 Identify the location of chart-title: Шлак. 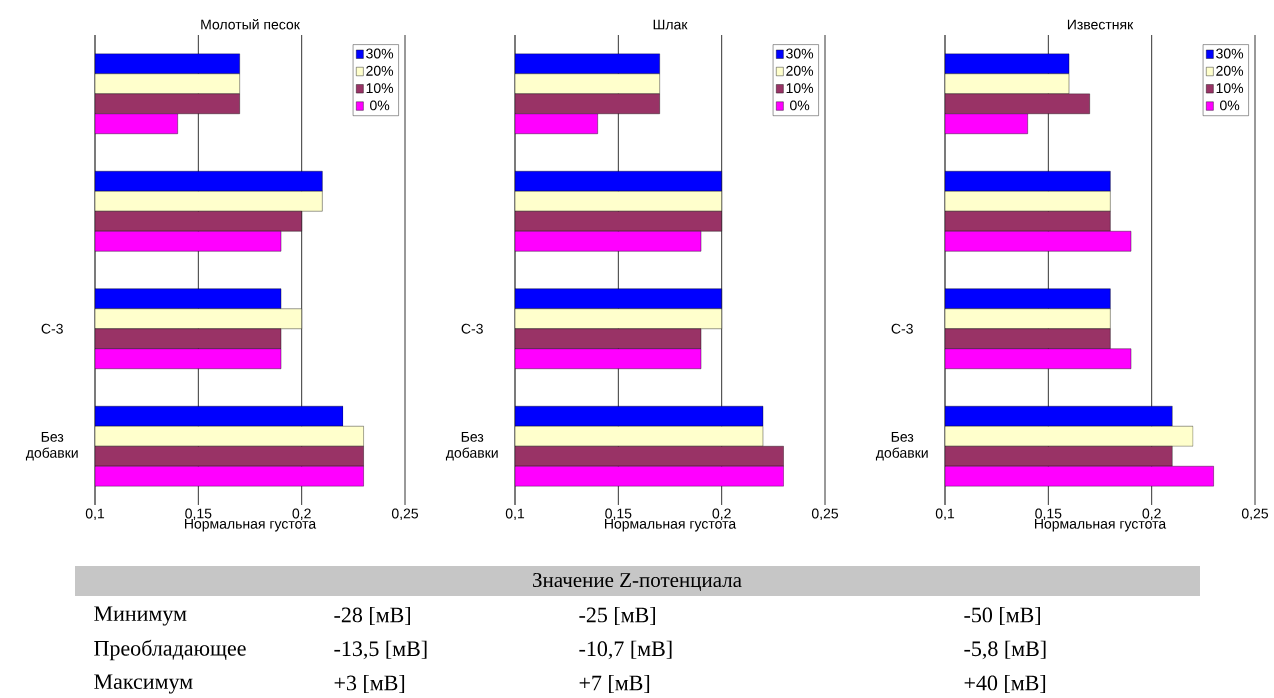
(670, 24).